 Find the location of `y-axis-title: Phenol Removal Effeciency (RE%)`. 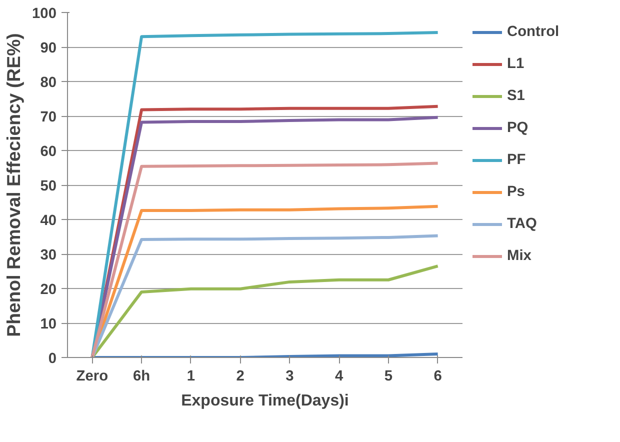

y-axis-title: Phenol Removal Effeciency (RE%) is located at coordinates (13, 185).